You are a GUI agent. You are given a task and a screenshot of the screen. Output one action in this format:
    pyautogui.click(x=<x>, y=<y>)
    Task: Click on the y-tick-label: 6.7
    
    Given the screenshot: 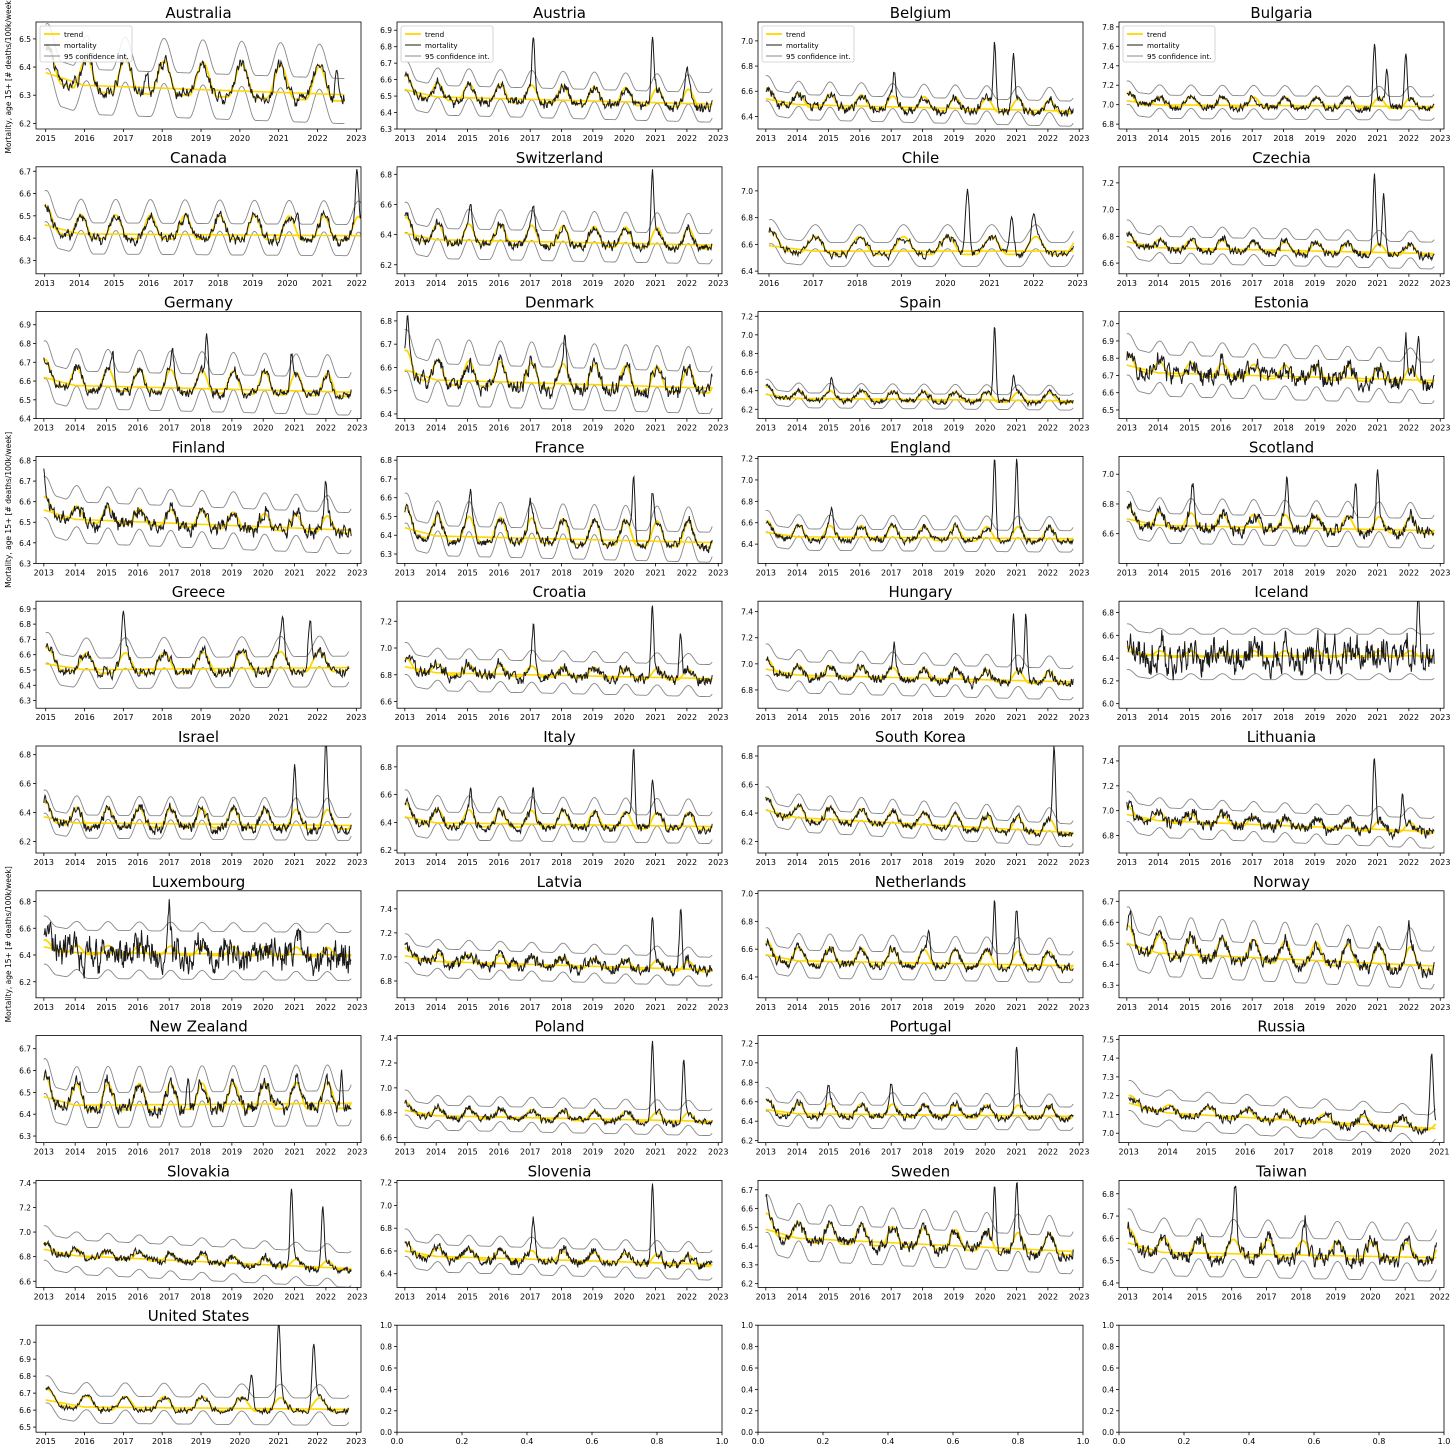 What is the action you would take?
    pyautogui.click(x=25, y=362)
    